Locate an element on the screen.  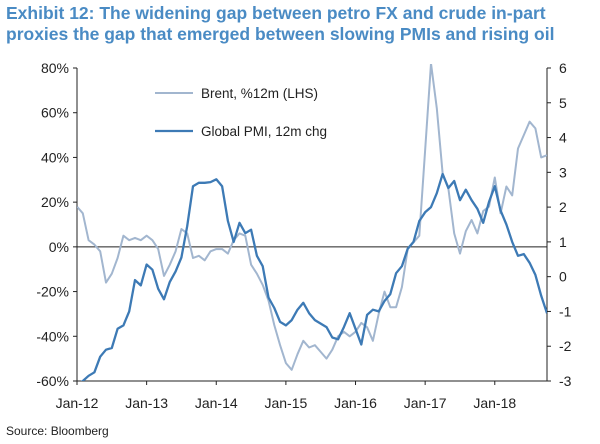
y-left-tick-label: 20% is located at coordinates (55, 202).